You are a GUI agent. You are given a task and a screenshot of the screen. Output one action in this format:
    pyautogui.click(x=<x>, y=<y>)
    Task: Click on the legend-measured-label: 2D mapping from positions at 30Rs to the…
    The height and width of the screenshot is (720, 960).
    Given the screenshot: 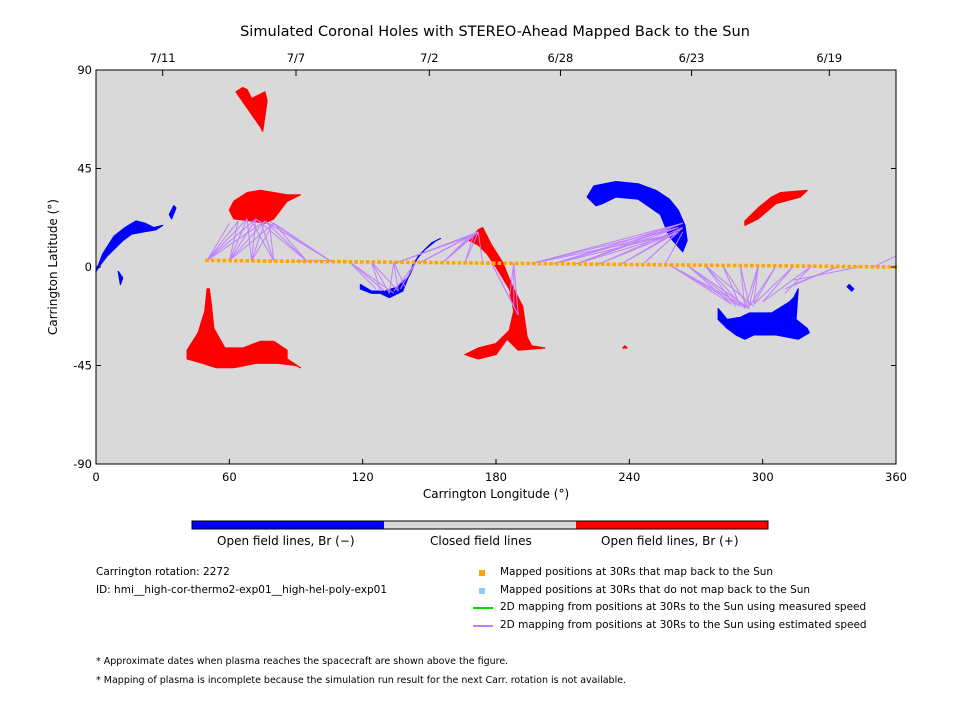 What is the action you would take?
    pyautogui.click(x=683, y=607)
    